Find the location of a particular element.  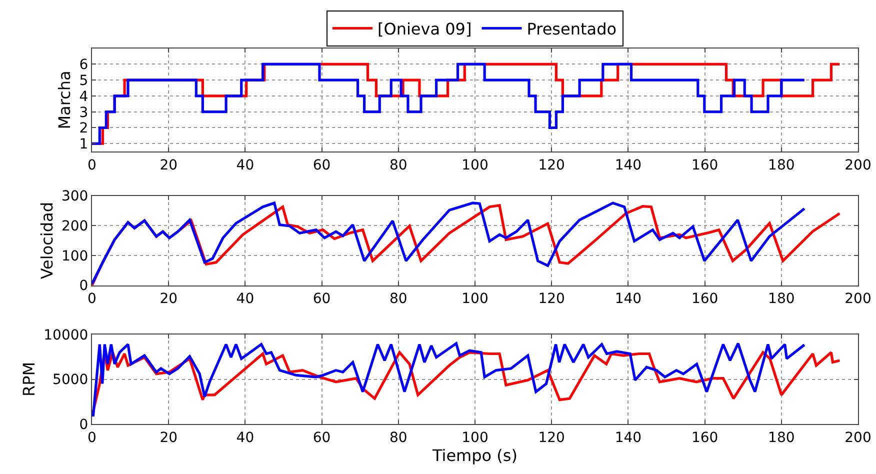

legend-label: [Onieva 09] is located at coordinates (425, 28).